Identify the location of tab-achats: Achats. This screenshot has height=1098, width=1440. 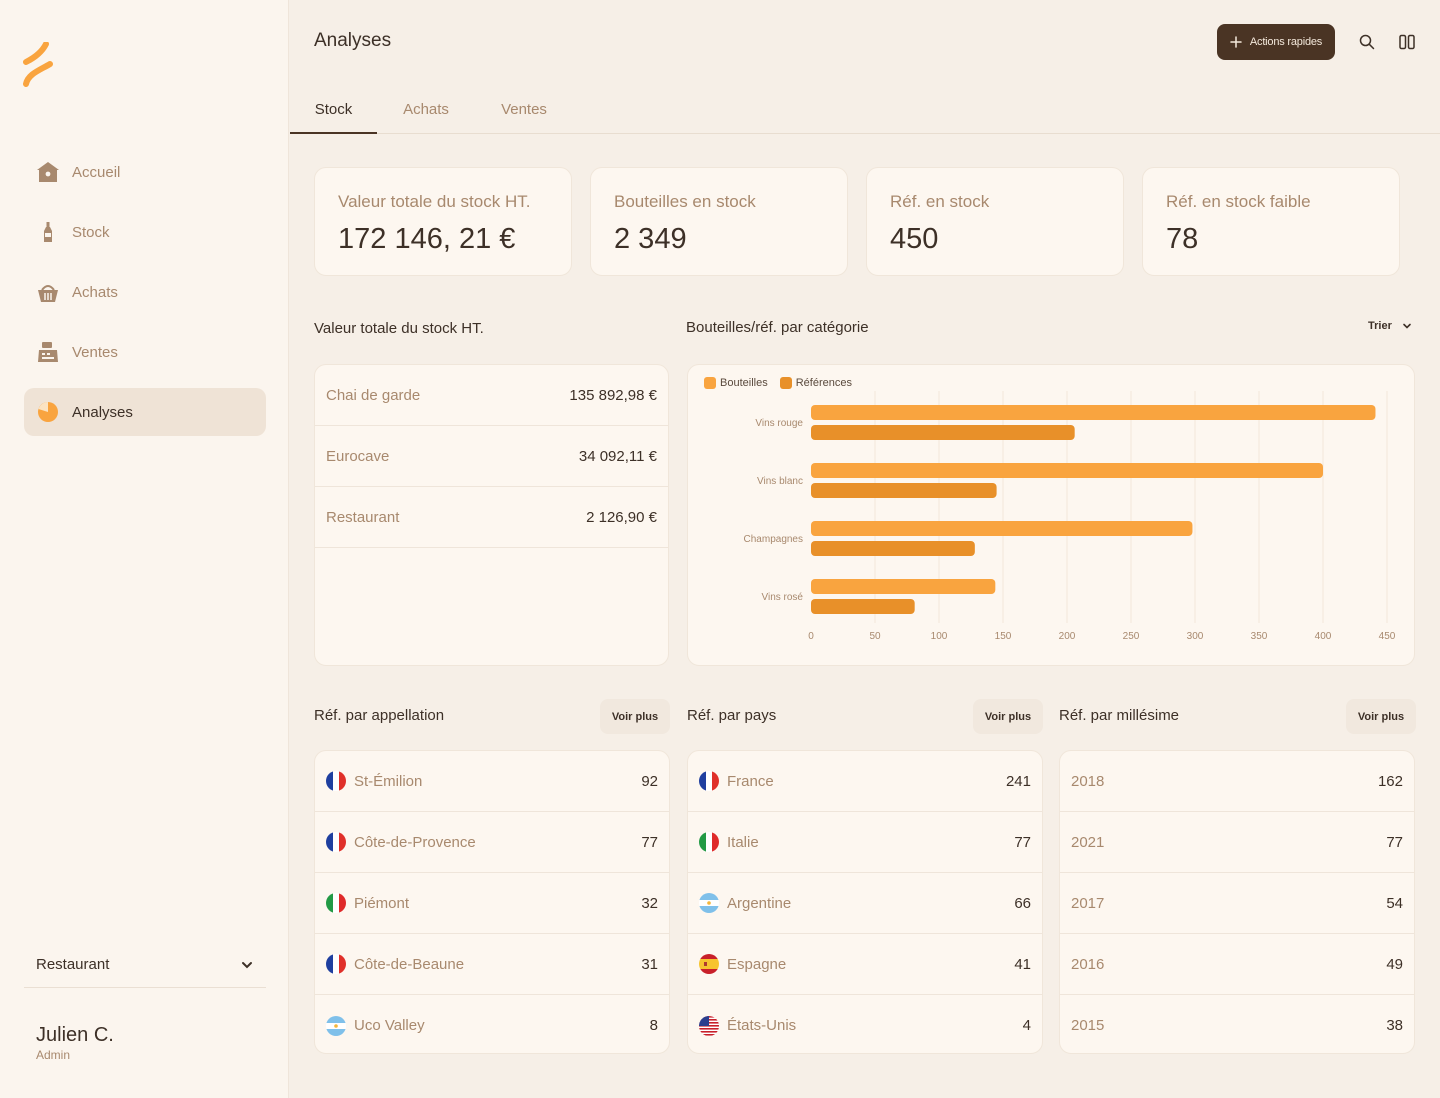
(426, 109).